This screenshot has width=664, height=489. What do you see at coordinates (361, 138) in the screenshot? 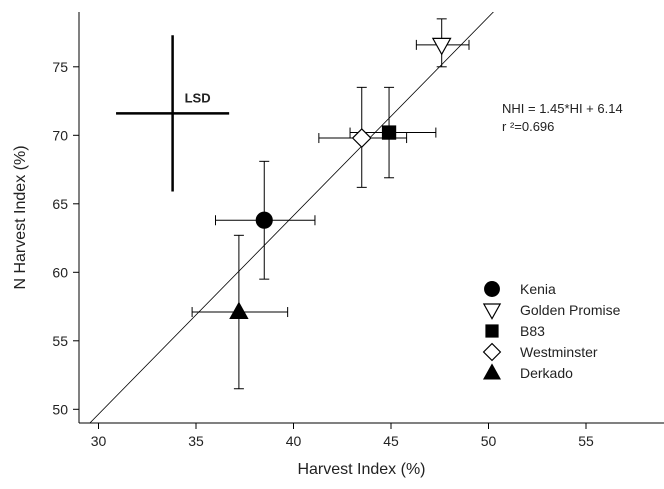
I see `westminster-point` at bounding box center [361, 138].